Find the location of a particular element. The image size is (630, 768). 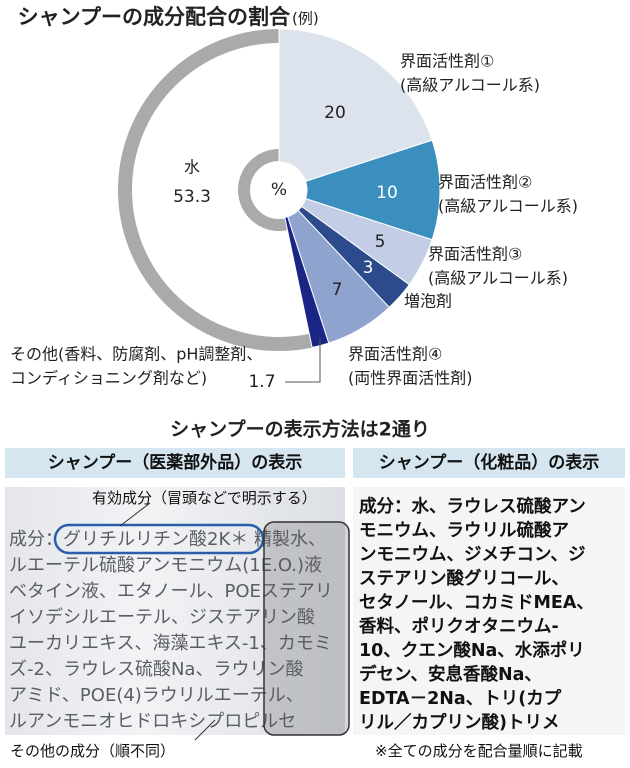

label-text: アミド、POE(4)ラウリルエーテル、 is located at coordinates (156, 695).